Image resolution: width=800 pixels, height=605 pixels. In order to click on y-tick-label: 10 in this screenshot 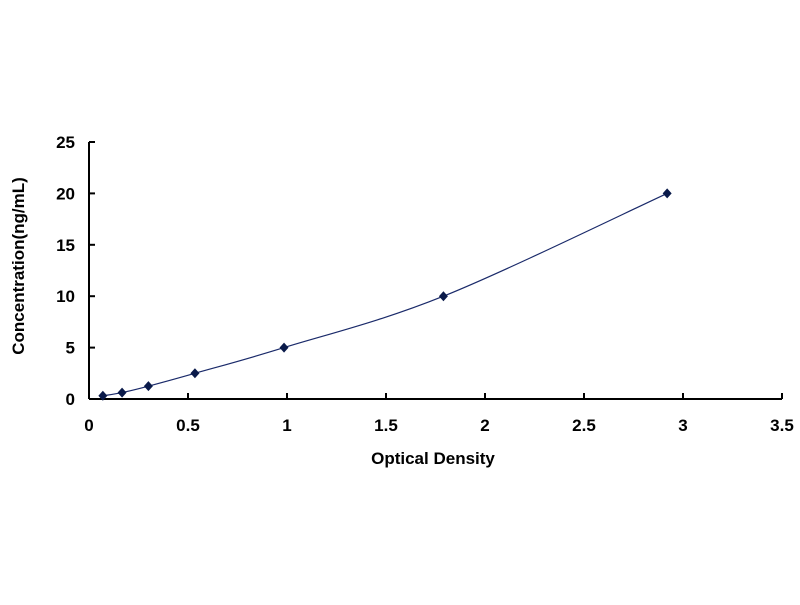, I will do `click(65, 296)`.